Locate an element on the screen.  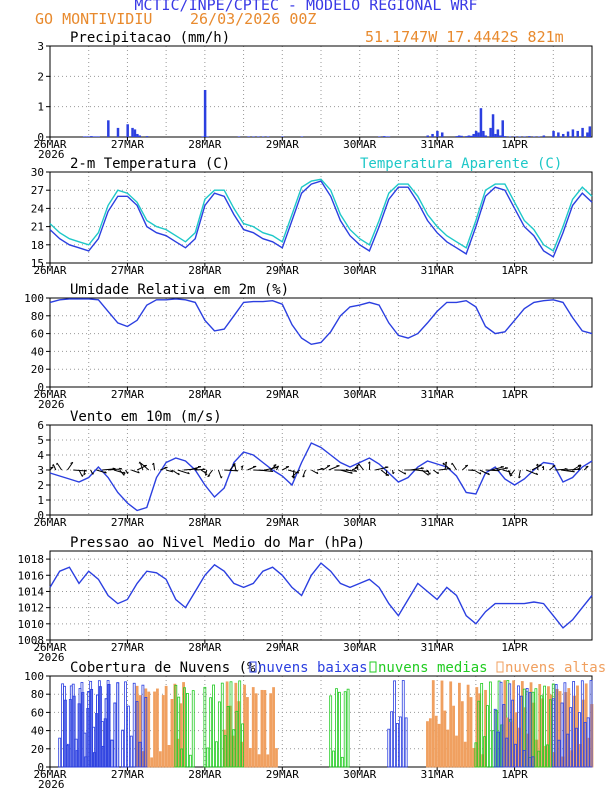
panel-frame is located at coordinates (321, 342).